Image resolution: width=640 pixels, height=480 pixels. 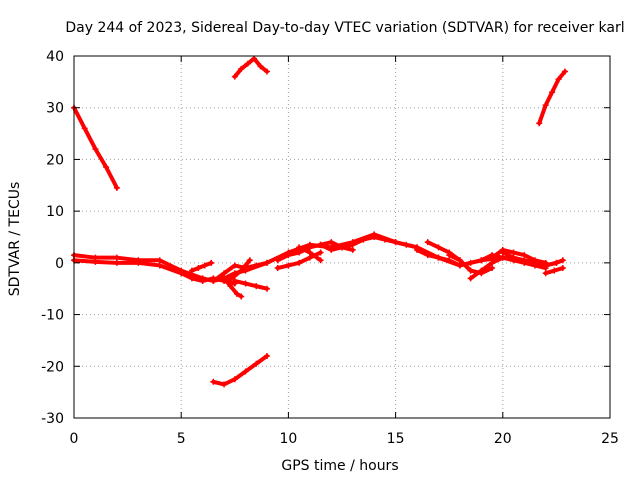 I want to click on y-tick-label: 0, so click(x=59, y=264).